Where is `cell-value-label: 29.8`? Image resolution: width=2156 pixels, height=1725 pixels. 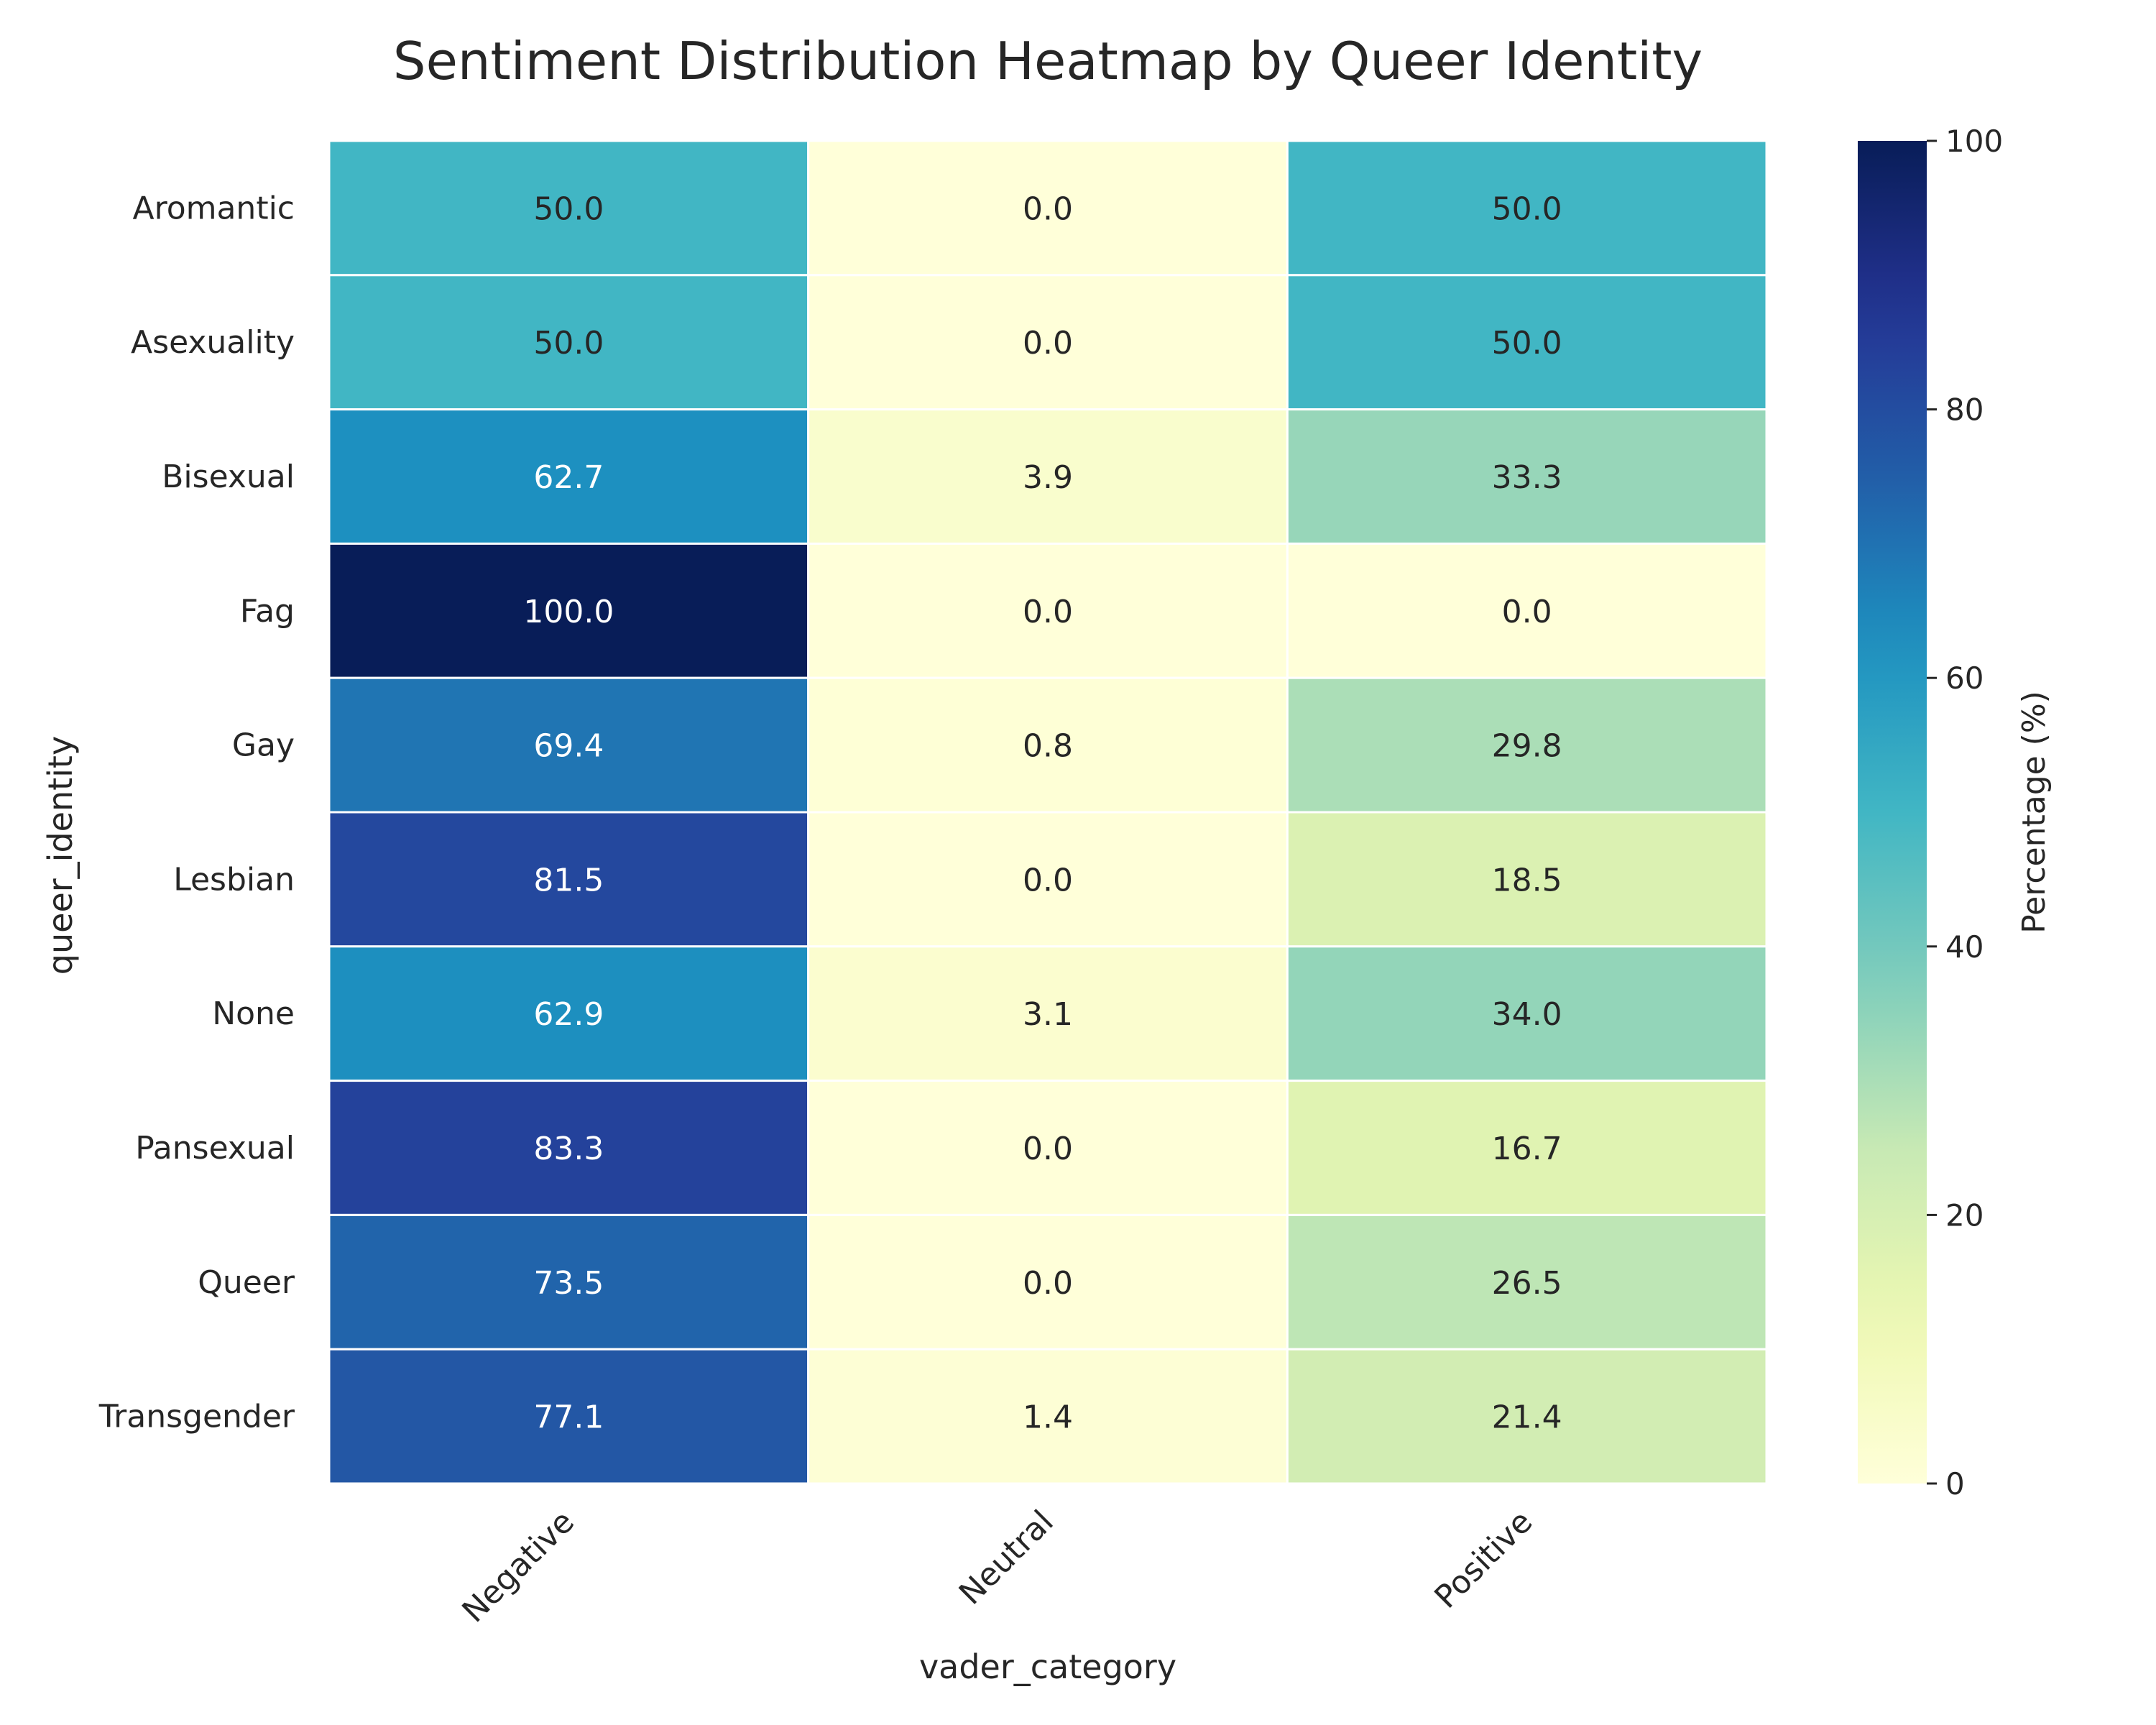
cell-value-label: 29.8 is located at coordinates (1527, 746).